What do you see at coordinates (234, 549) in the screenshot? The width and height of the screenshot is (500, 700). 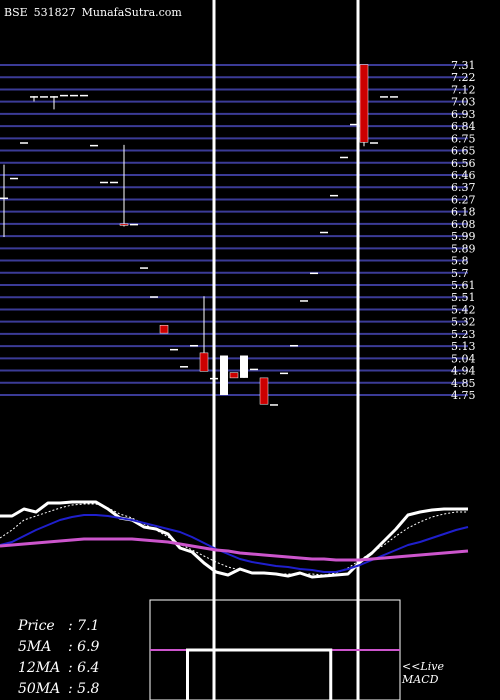 I see `indicator-line-slow` at bounding box center [234, 549].